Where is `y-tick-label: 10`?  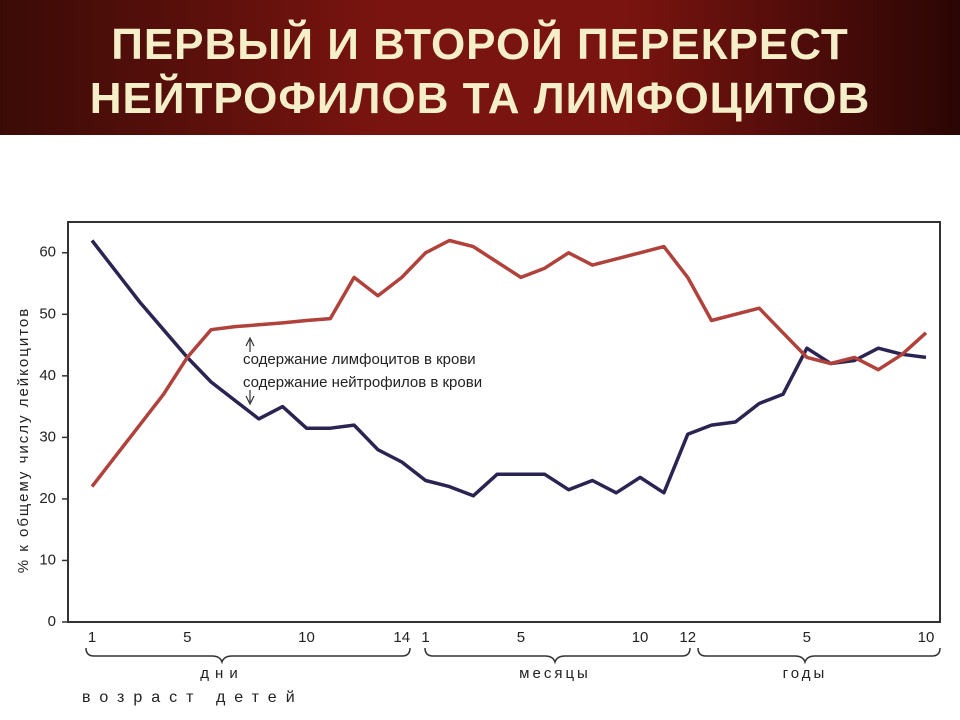 y-tick-label: 10 is located at coordinates (47, 559).